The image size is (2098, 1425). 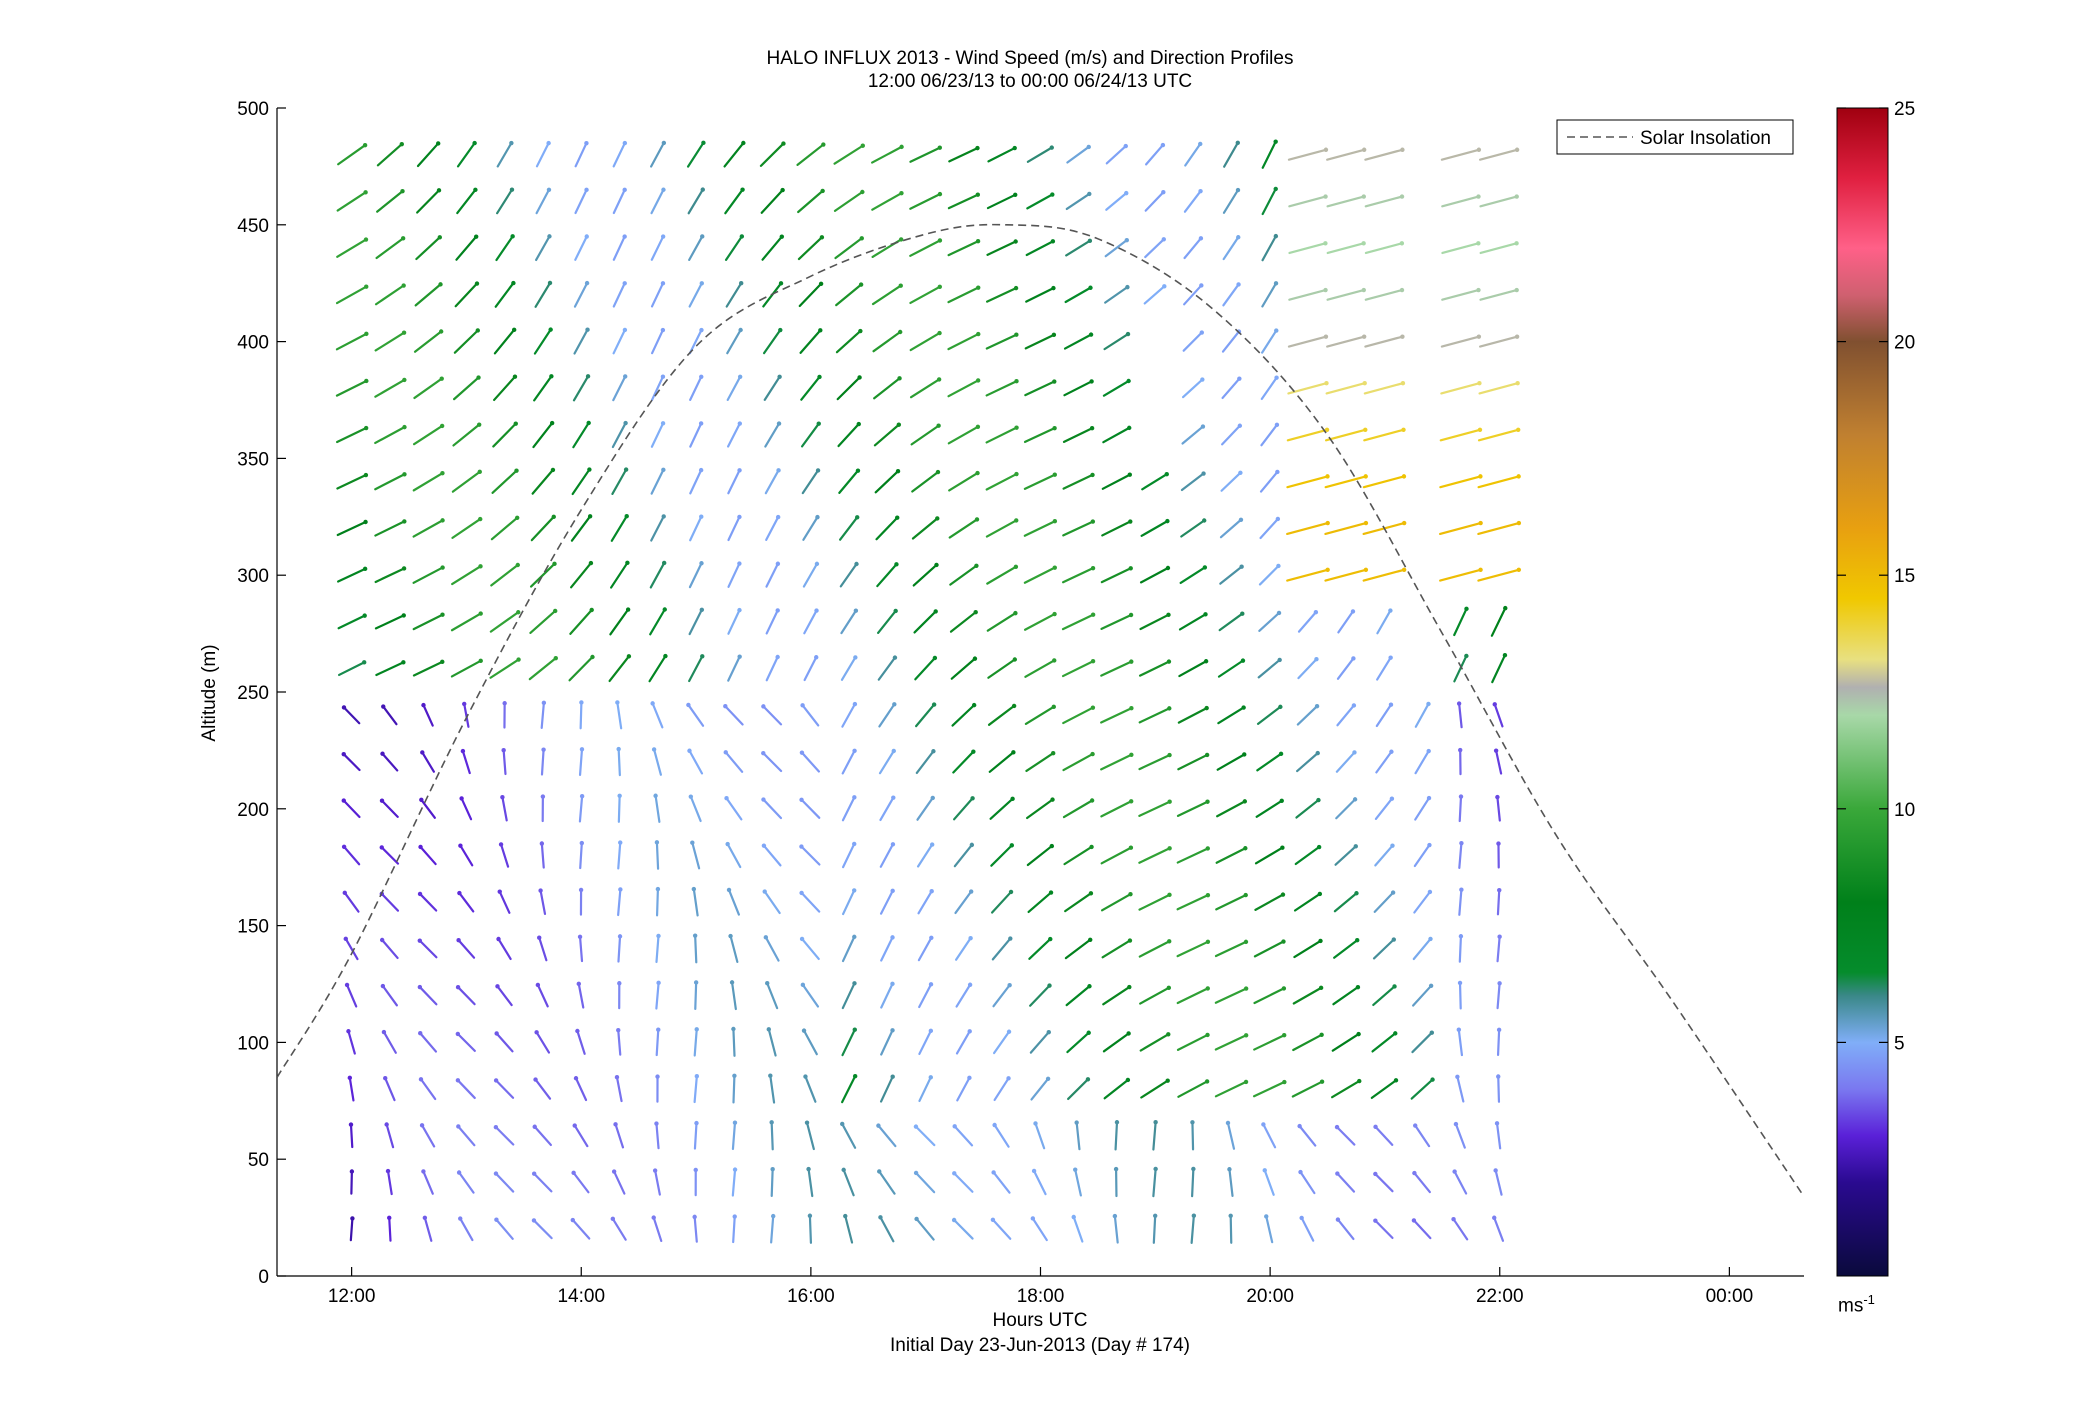 What do you see at coordinates (261, 693) in the screenshot?
I see `y-ticks: 0 50 100 150 200 250 300 350 400 450 500` at bounding box center [261, 693].